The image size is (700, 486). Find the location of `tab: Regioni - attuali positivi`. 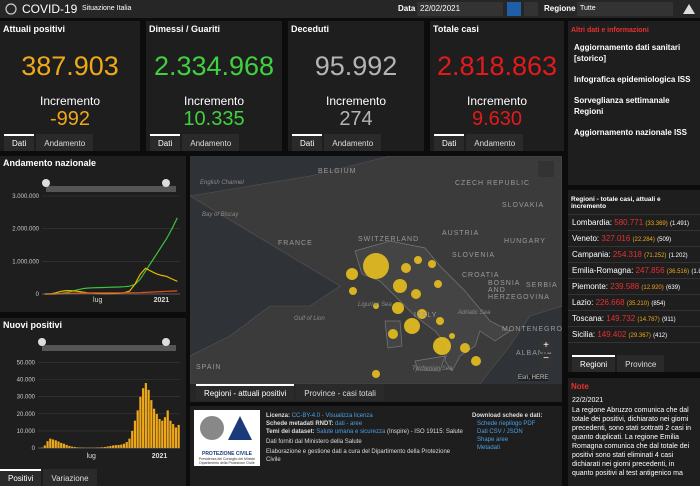

tab: Regioni - attuali positivi is located at coordinates (245, 392).